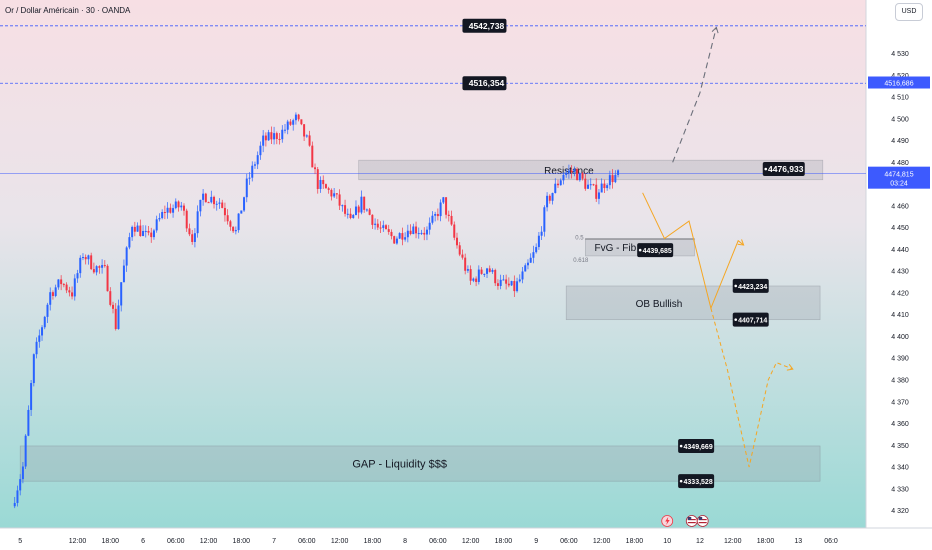  What do you see at coordinates (615, 248) in the screenshot?
I see `zone-label: FvG - Fib` at bounding box center [615, 248].